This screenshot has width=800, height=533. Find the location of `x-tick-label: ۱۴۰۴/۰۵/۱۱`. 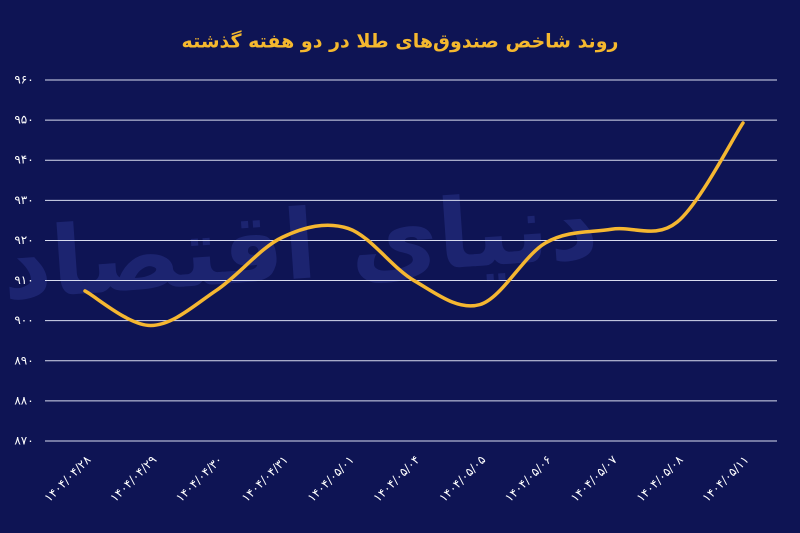

x-tick-label: ۱۴۰۴/۰۵/۱۱ is located at coordinates (726, 479).